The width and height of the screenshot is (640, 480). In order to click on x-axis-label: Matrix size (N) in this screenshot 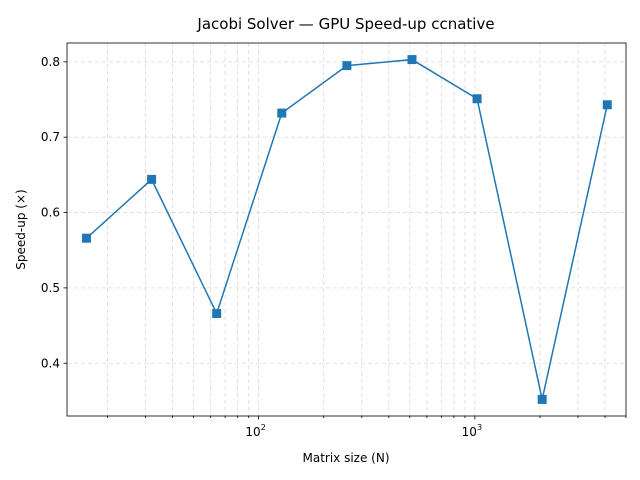, I will do `click(345, 458)`.